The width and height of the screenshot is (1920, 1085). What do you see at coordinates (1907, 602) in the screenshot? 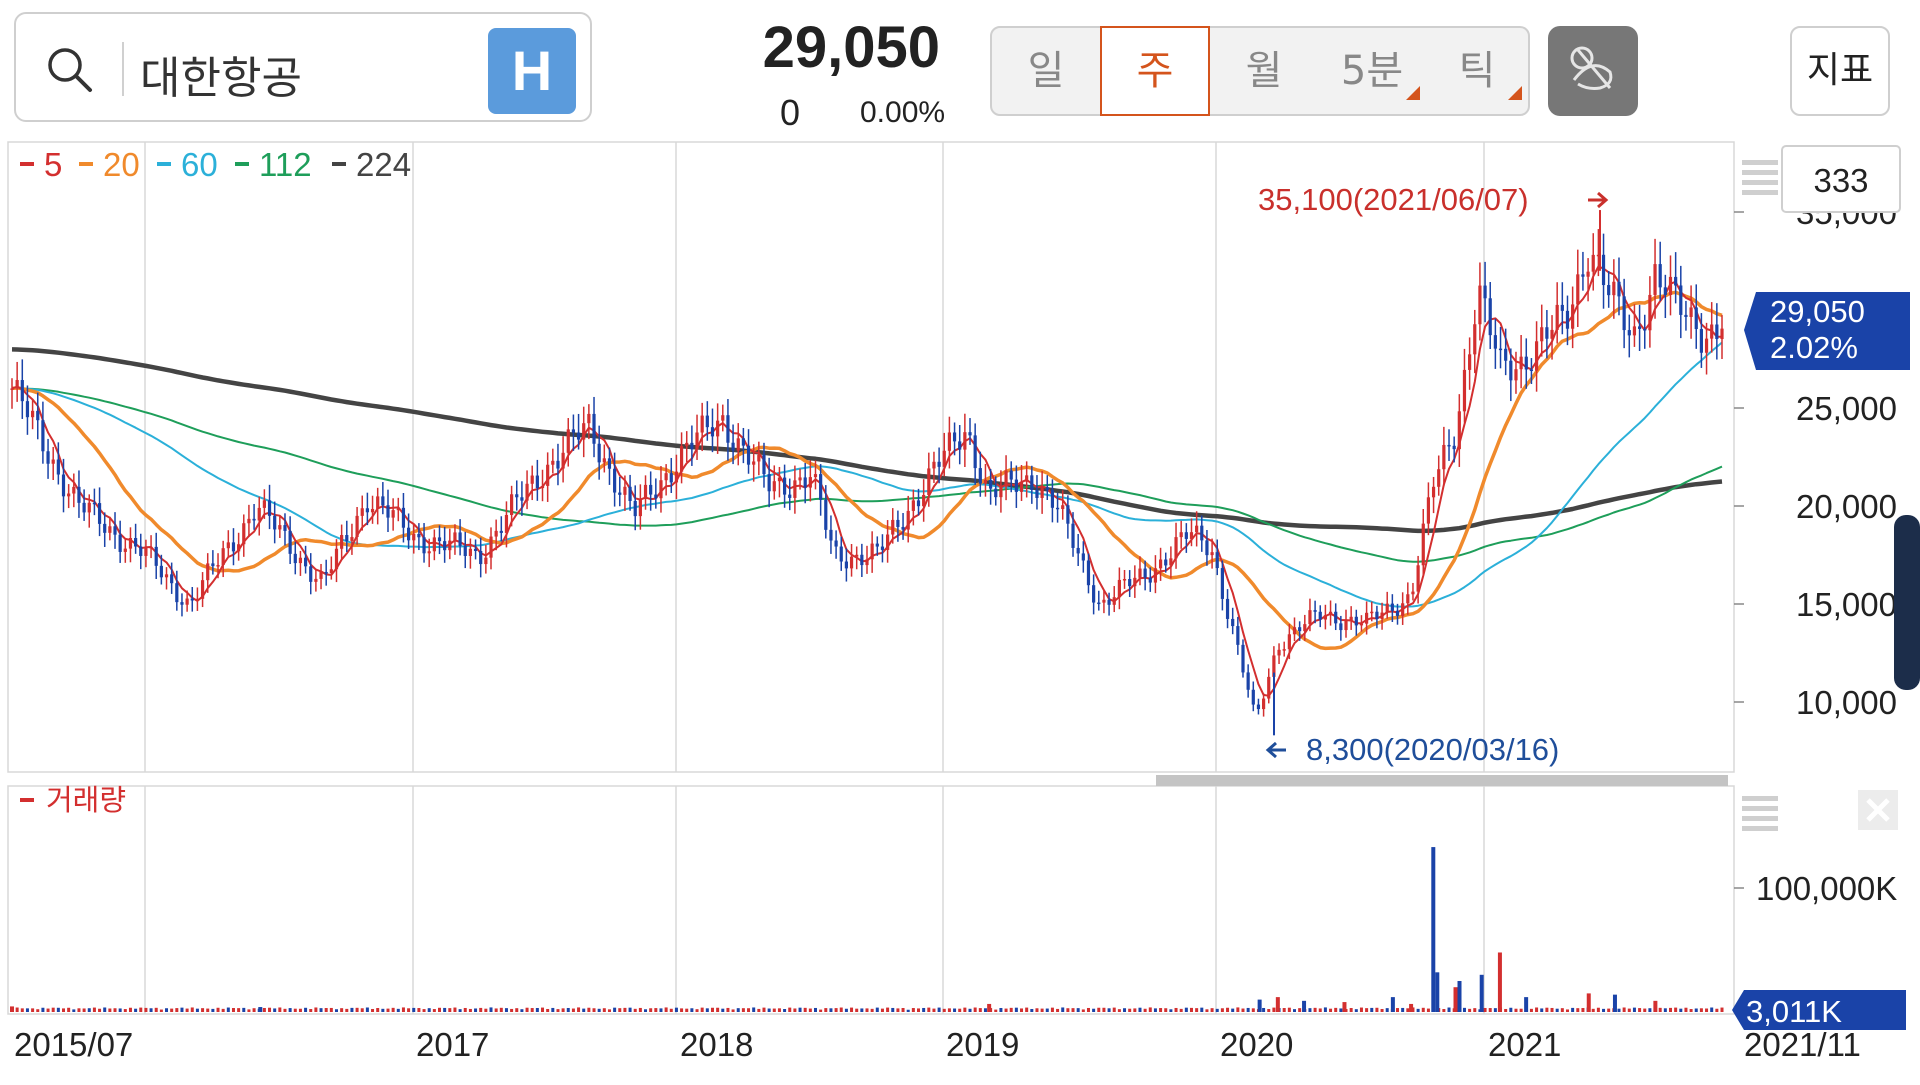
I see `side-panel-handle` at bounding box center [1907, 602].